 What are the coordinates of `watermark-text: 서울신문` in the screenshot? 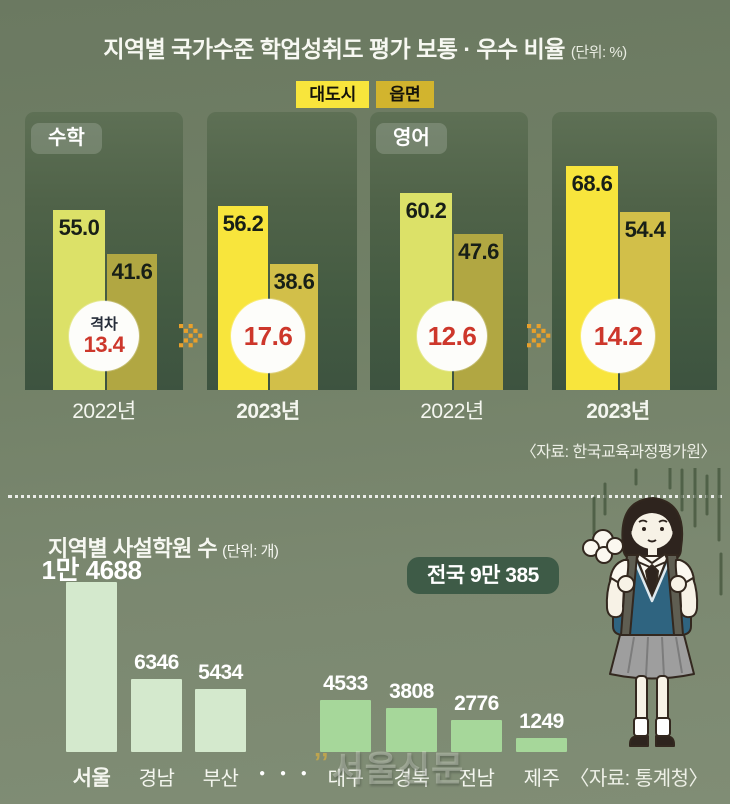 It's located at (398, 769).